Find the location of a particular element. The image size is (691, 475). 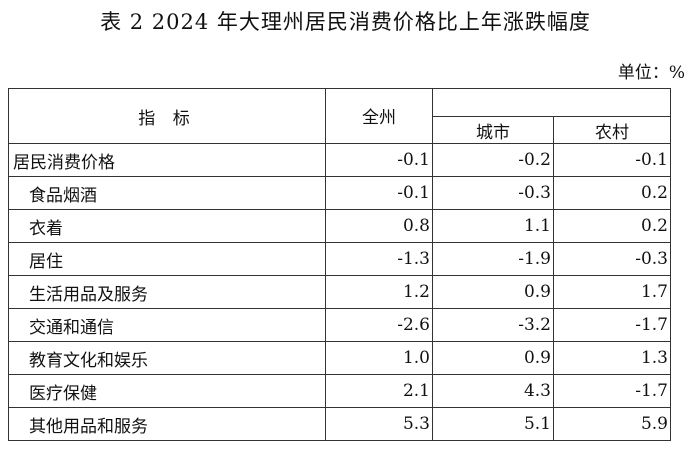

cell-rural: 1.7 is located at coordinates (612, 292).